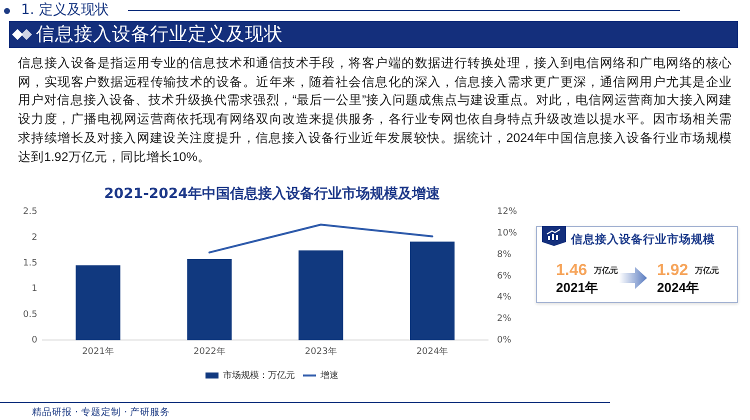 Image resolution: width=750 pixels, height=420 pixels. Describe the element at coordinates (643, 239) in the screenshot. I see `text: 信息接入设备行业市场规模` at that location.